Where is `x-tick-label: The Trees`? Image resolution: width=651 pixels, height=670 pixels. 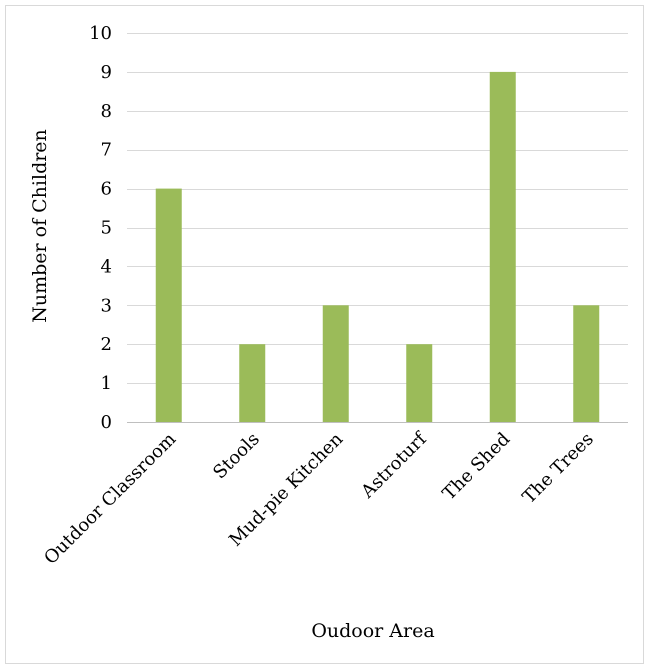
x-tick-label: The Trees is located at coordinates (558, 468).